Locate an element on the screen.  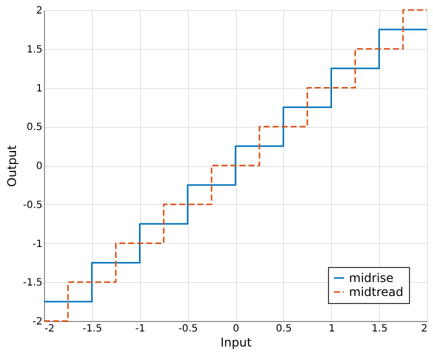
legend-label: midrise is located at coordinates (371, 278).